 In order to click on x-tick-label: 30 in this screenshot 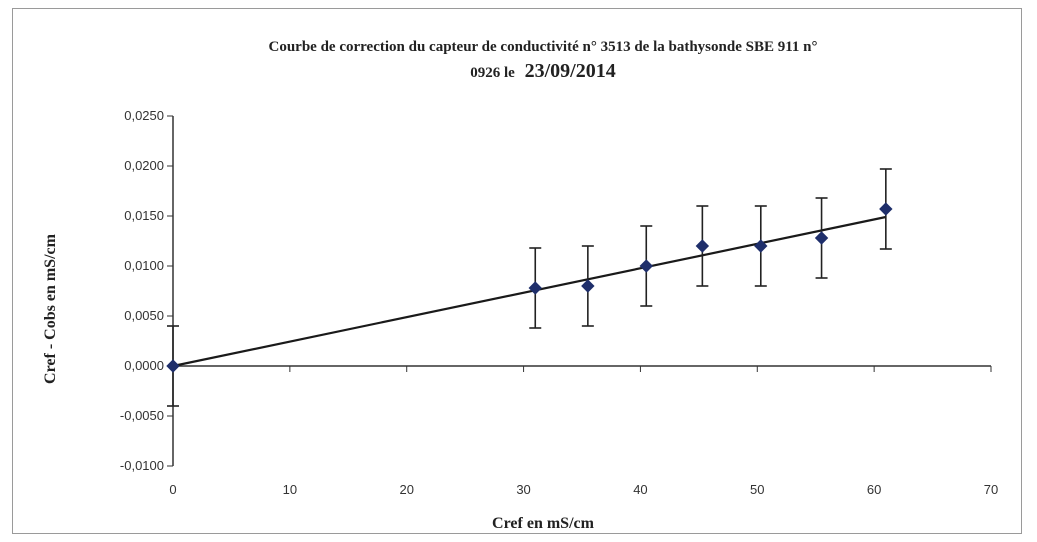, I will do `click(523, 489)`.